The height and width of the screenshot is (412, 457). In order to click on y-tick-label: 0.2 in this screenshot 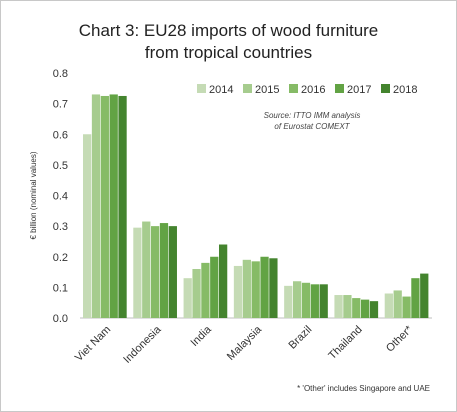, I will do `click(60, 258)`.